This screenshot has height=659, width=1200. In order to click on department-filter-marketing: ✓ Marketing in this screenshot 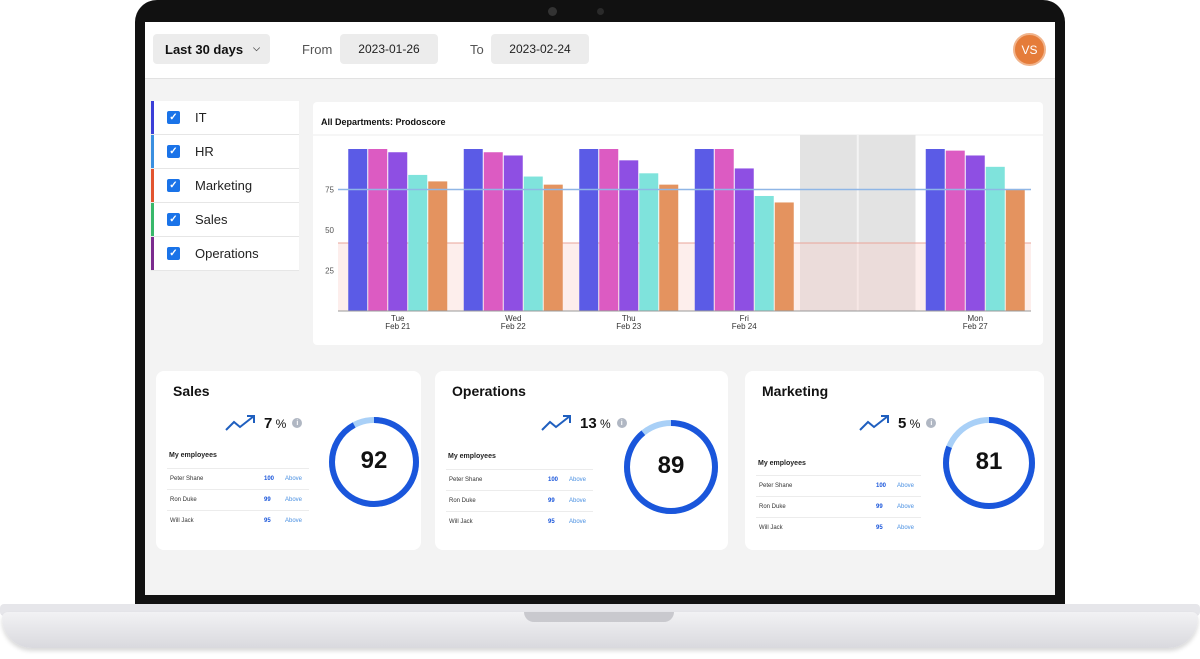, I will do `click(225, 186)`.